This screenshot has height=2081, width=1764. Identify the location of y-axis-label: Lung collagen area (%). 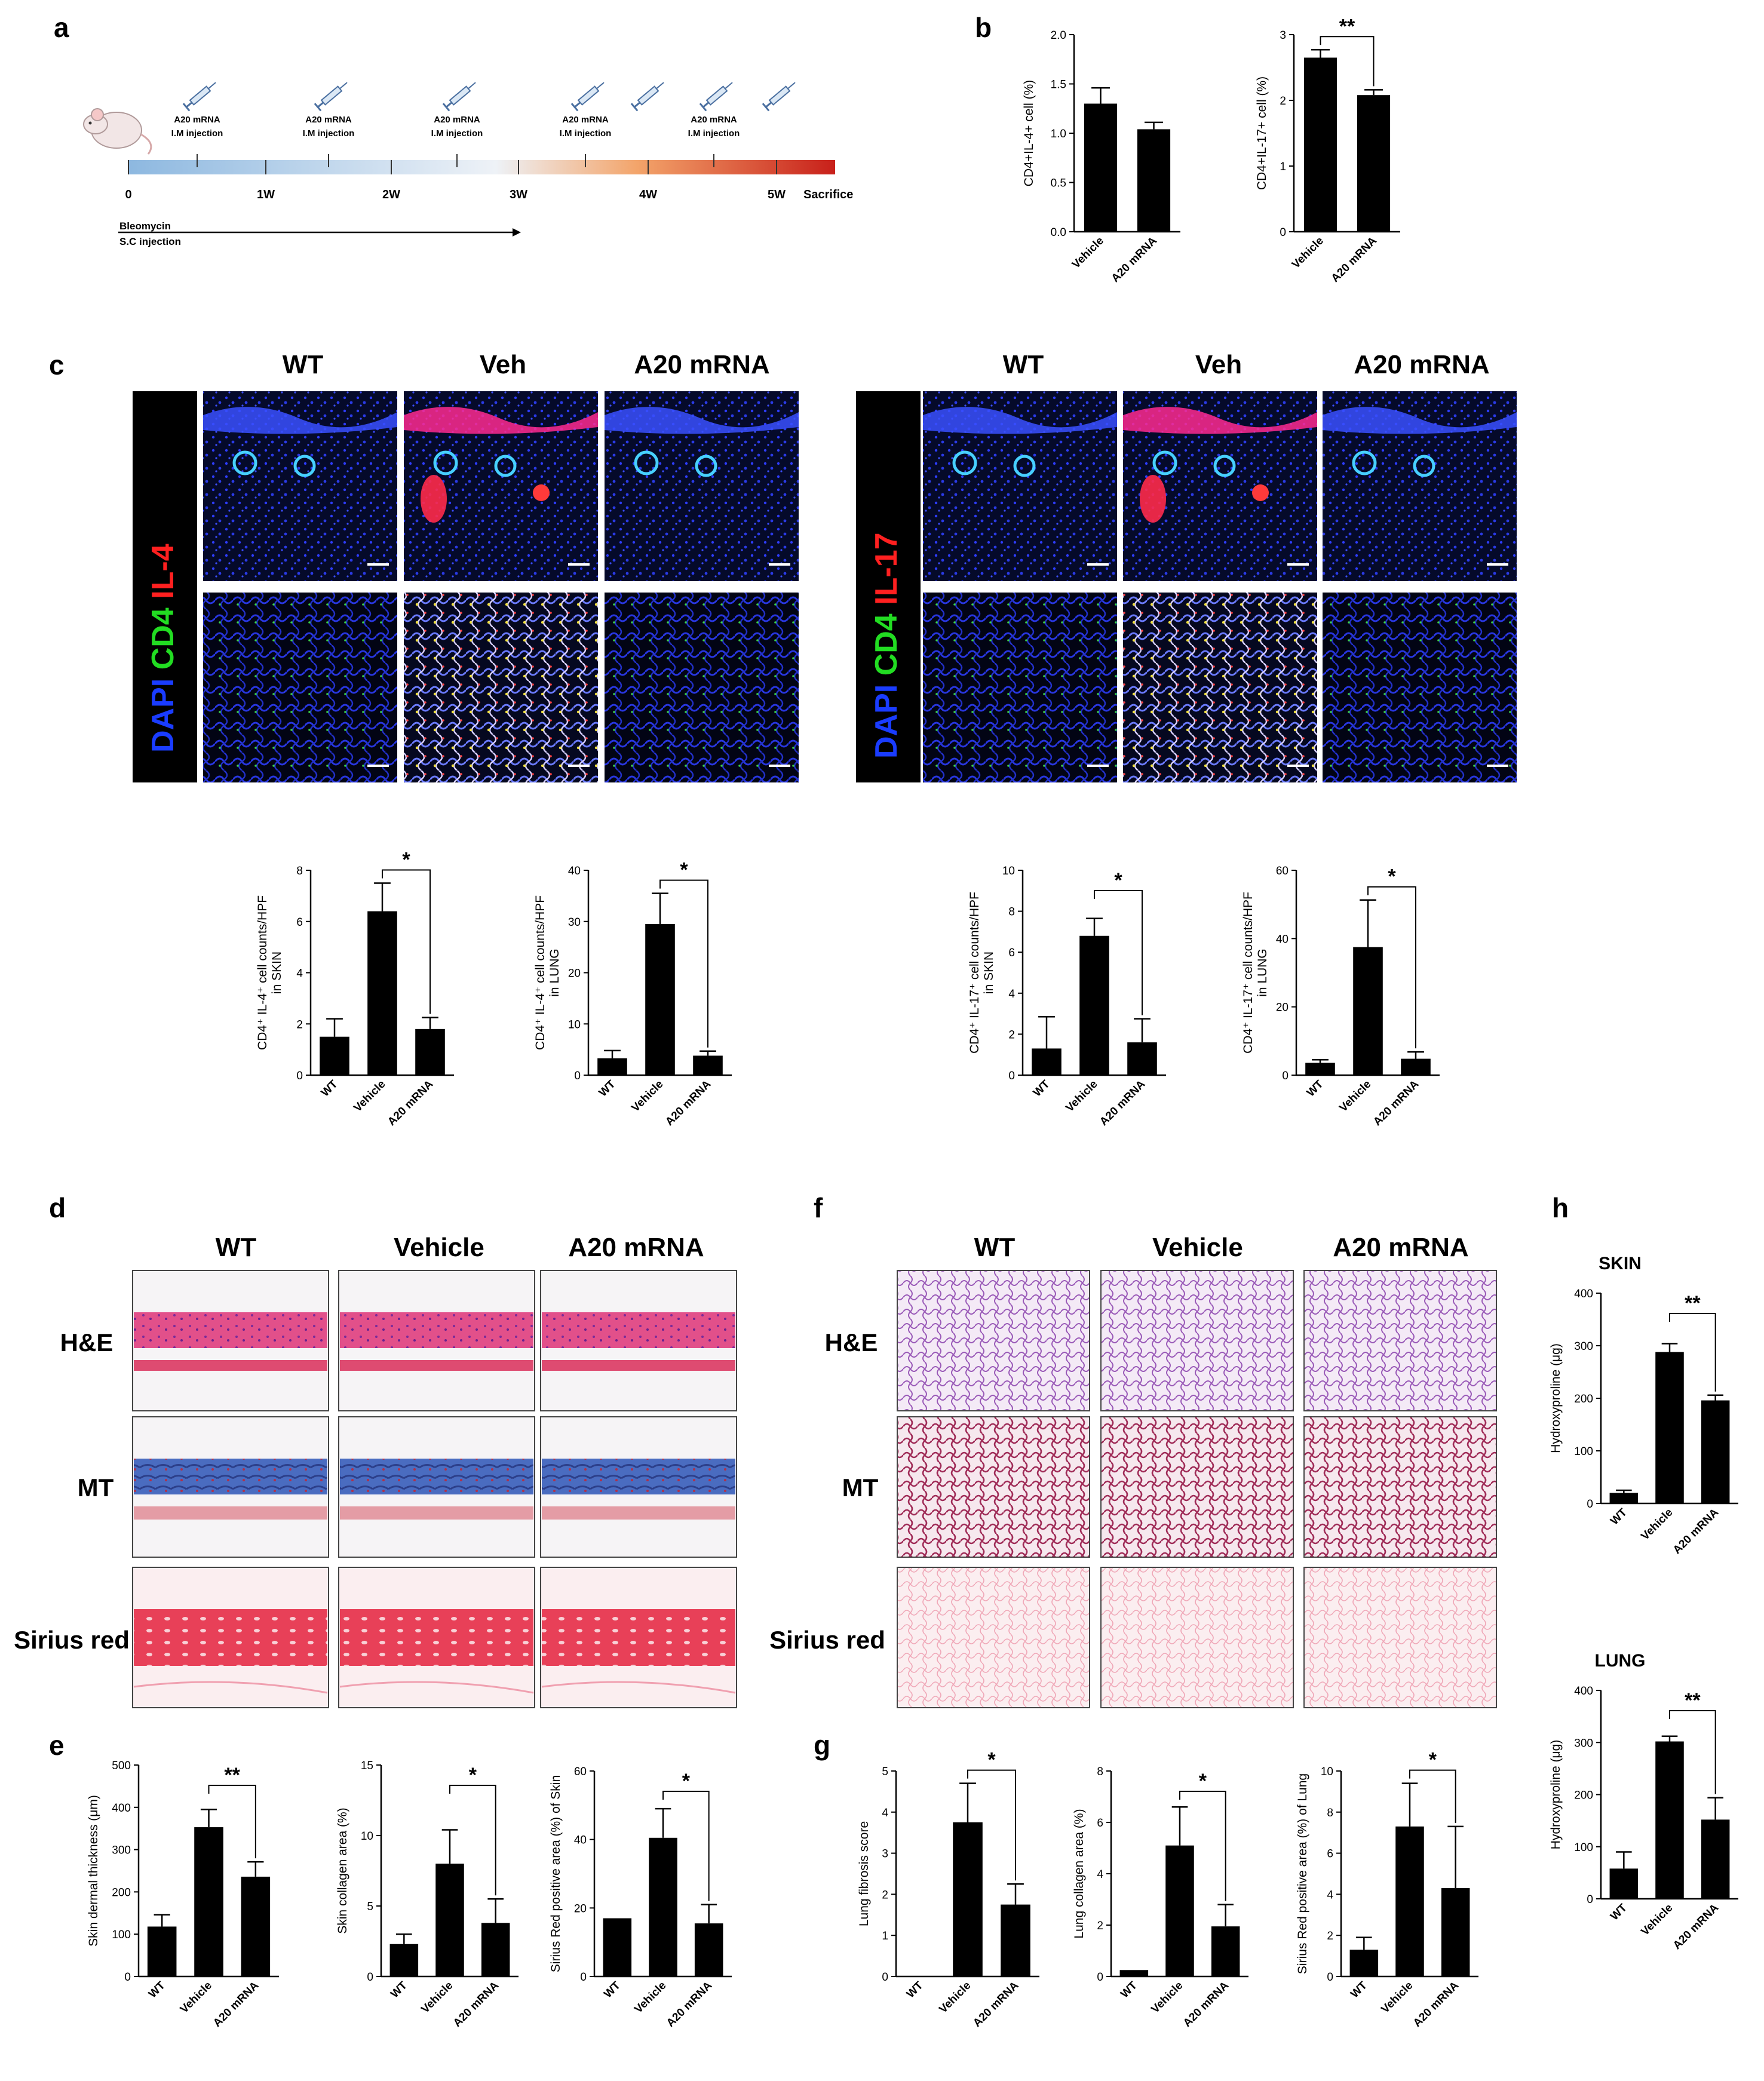
(1079, 1873).